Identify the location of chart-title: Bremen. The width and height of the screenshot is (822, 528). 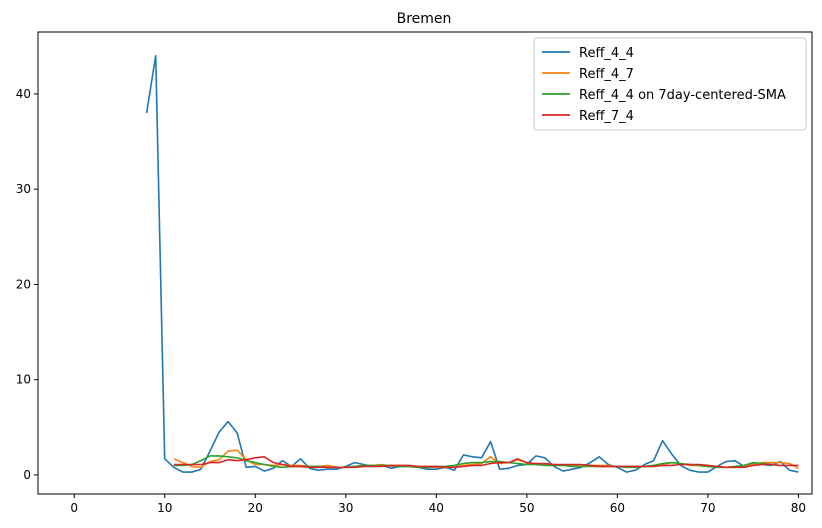
(424, 19).